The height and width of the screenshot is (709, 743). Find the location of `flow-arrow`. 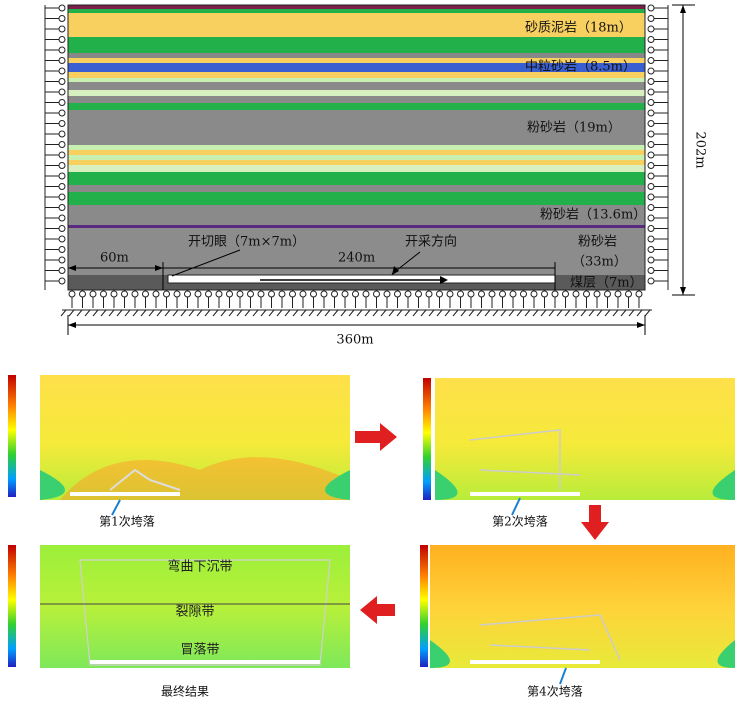

flow-arrow is located at coordinates (482, 523).